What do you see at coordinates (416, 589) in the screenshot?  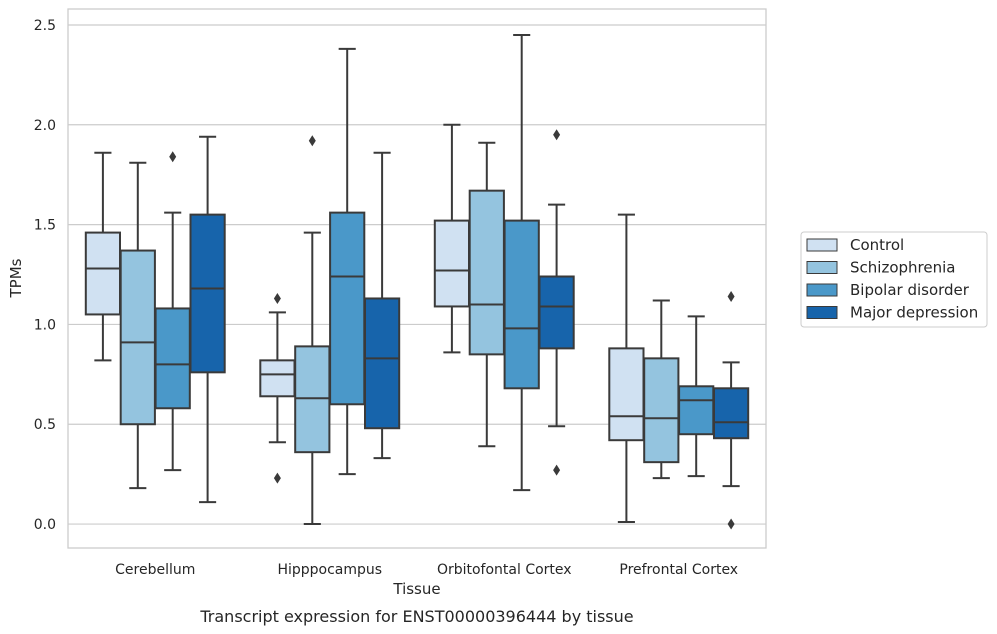 I see `x-axis-label: Tissue` at bounding box center [416, 589].